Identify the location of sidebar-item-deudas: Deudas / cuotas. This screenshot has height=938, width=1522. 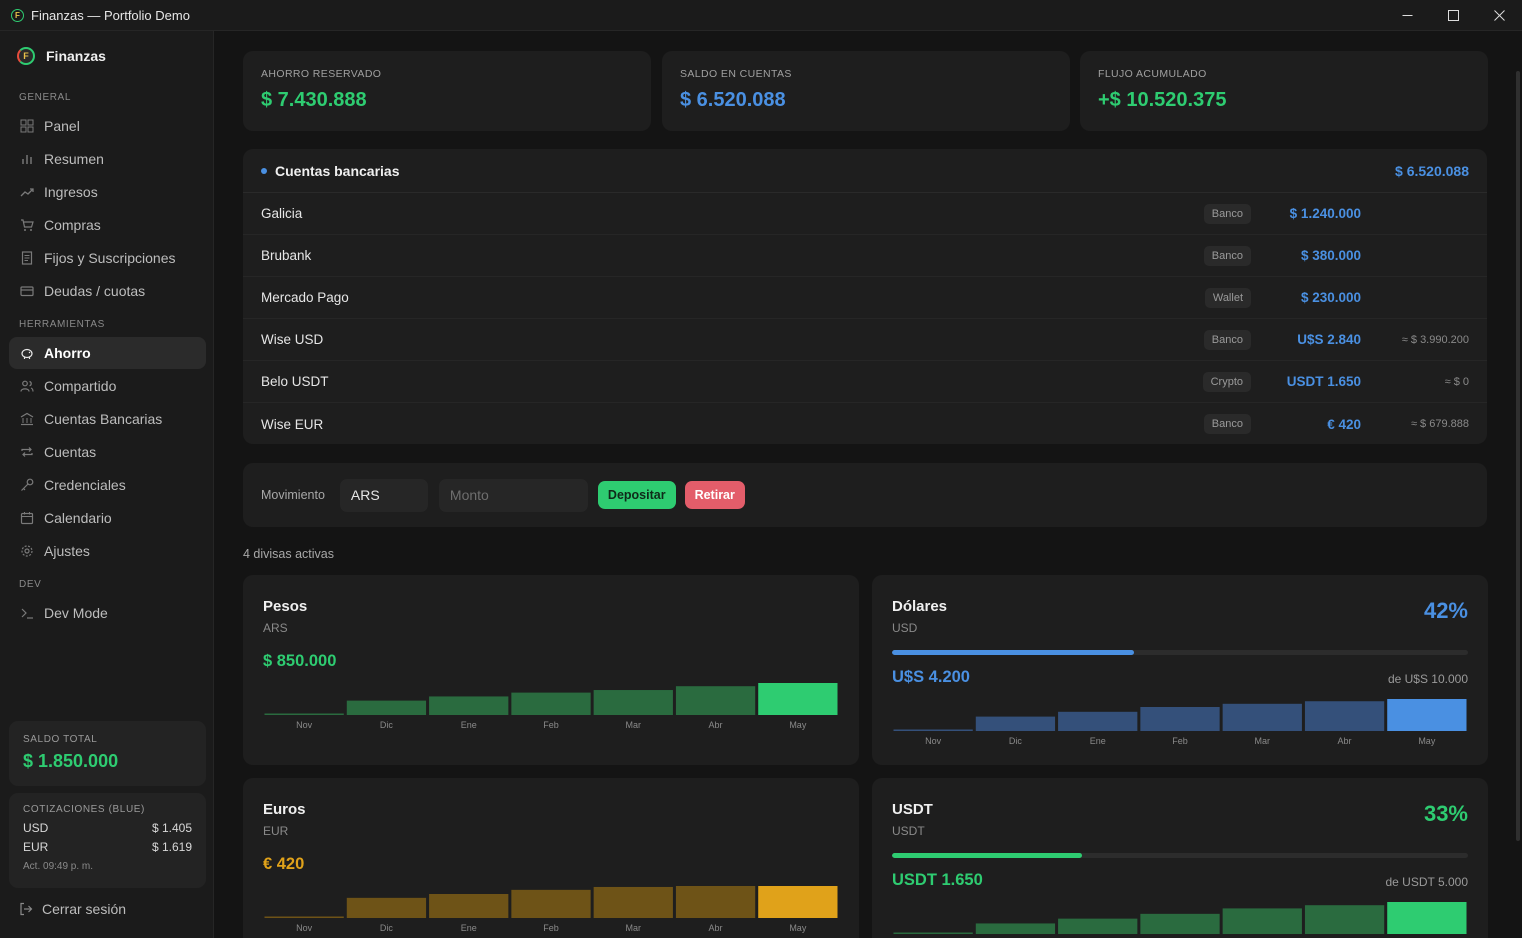
(107, 291).